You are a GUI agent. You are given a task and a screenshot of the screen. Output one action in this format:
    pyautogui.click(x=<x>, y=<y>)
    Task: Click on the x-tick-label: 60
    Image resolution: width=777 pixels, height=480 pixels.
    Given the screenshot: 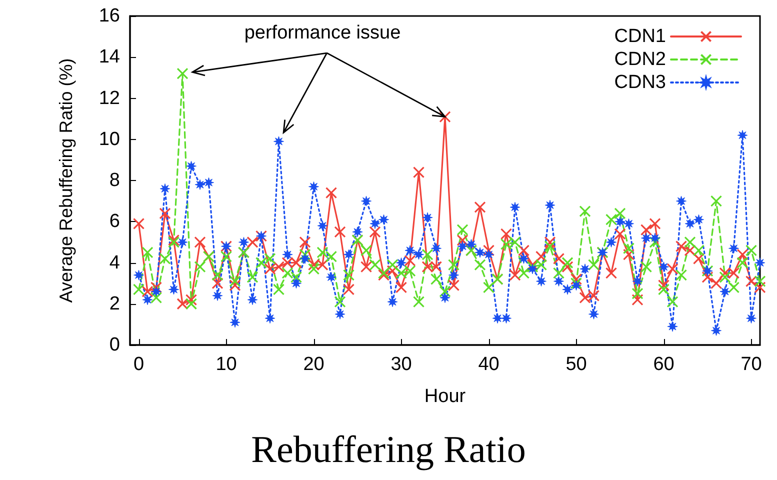 What is the action you would take?
    pyautogui.click(x=663, y=364)
    